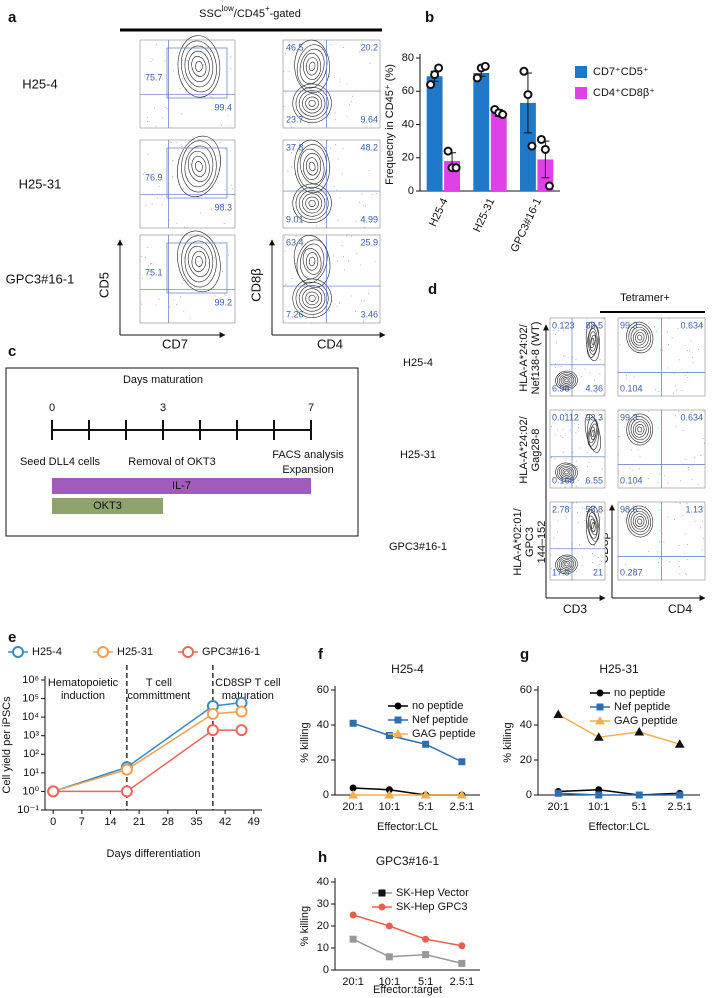 Image resolution: width=716 pixels, height=998 pixels. What do you see at coordinates (12, 351) in the screenshot?
I see `panel-label: c` at bounding box center [12, 351].